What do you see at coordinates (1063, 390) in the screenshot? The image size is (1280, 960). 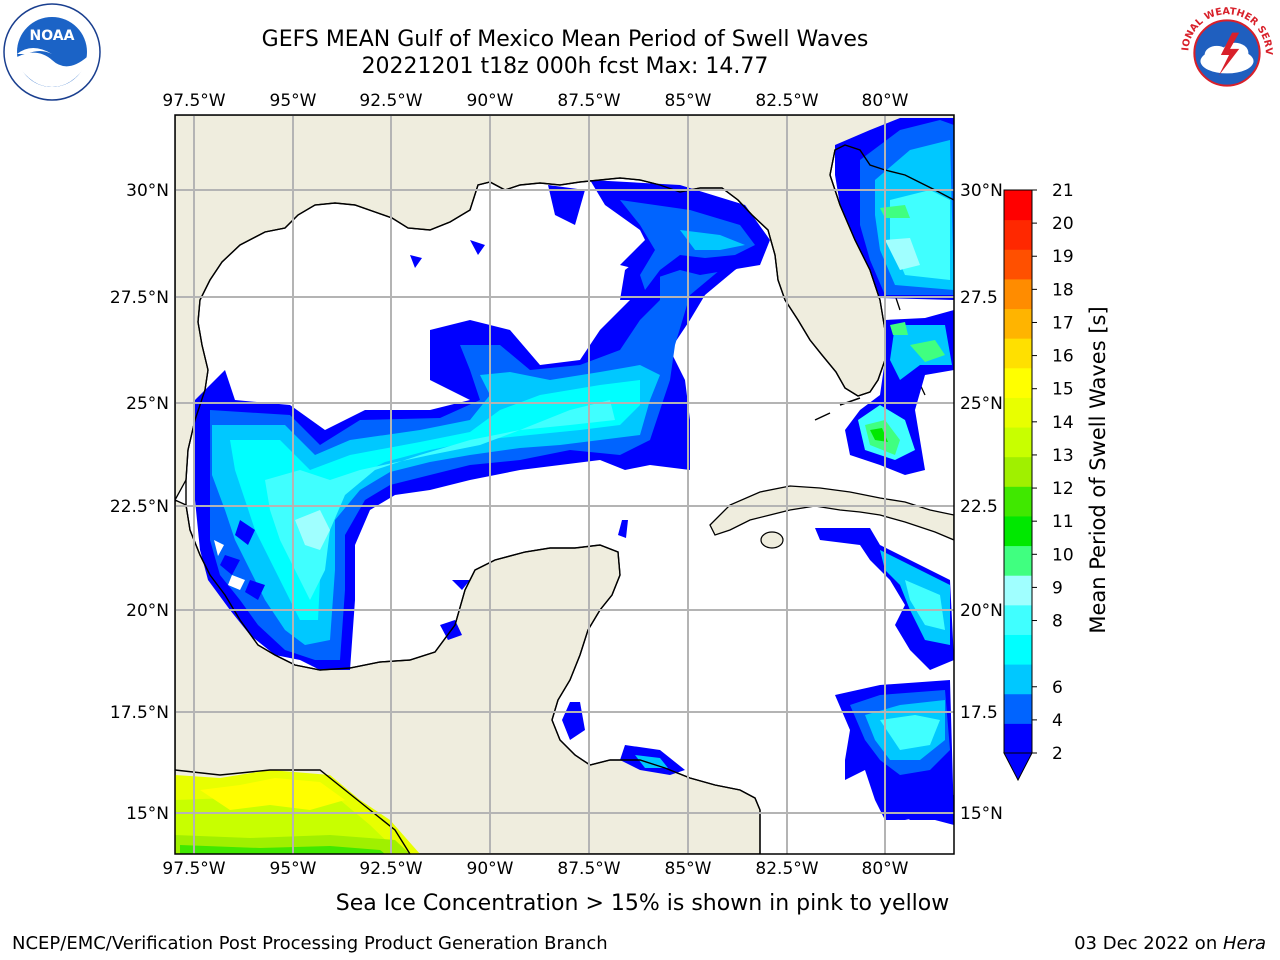 I see `colorbar-tick-label: 15` at bounding box center [1063, 390].